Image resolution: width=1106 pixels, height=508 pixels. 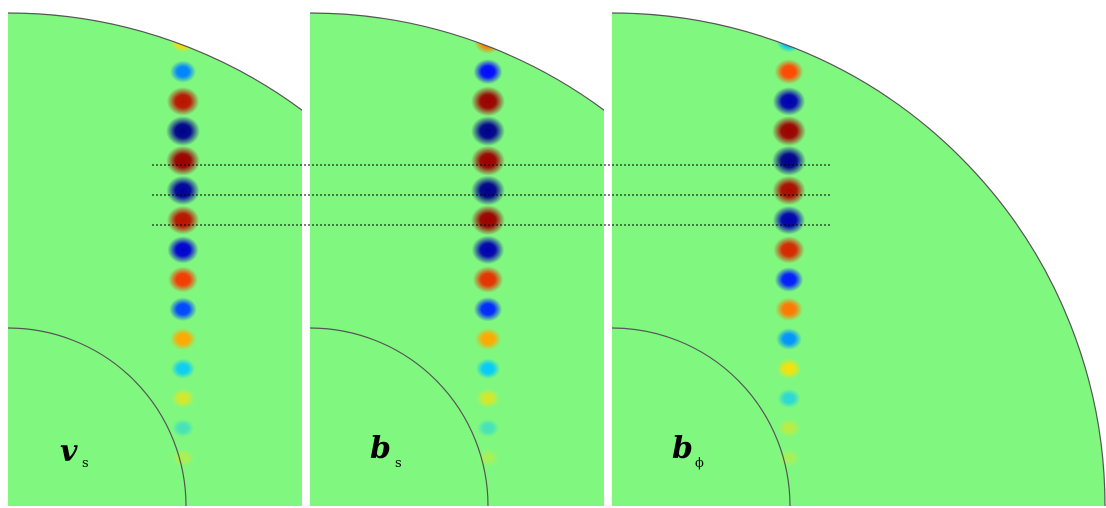 What do you see at coordinates (699, 463) in the screenshot?
I see `panel-subscript-bphi: ϕ` at bounding box center [699, 463].